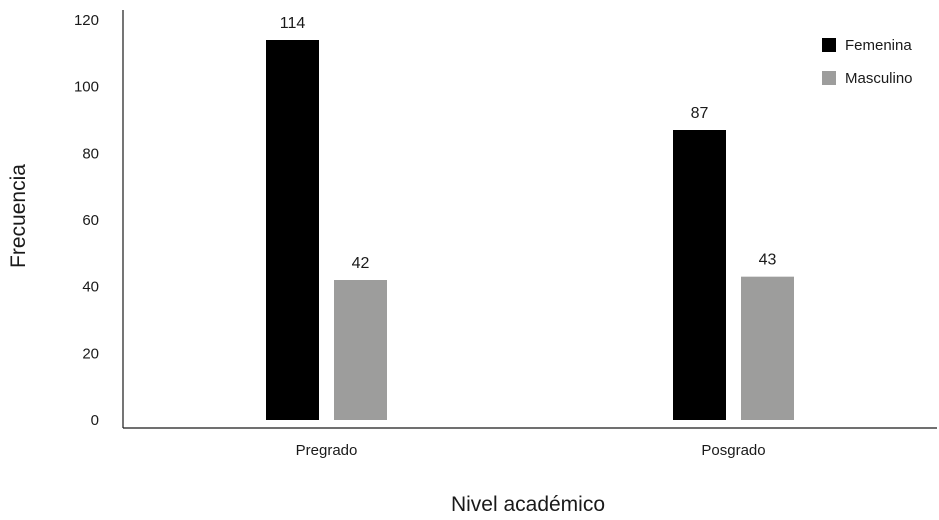  What do you see at coordinates (700, 113) in the screenshot?
I see `data-label: 87` at bounding box center [700, 113].